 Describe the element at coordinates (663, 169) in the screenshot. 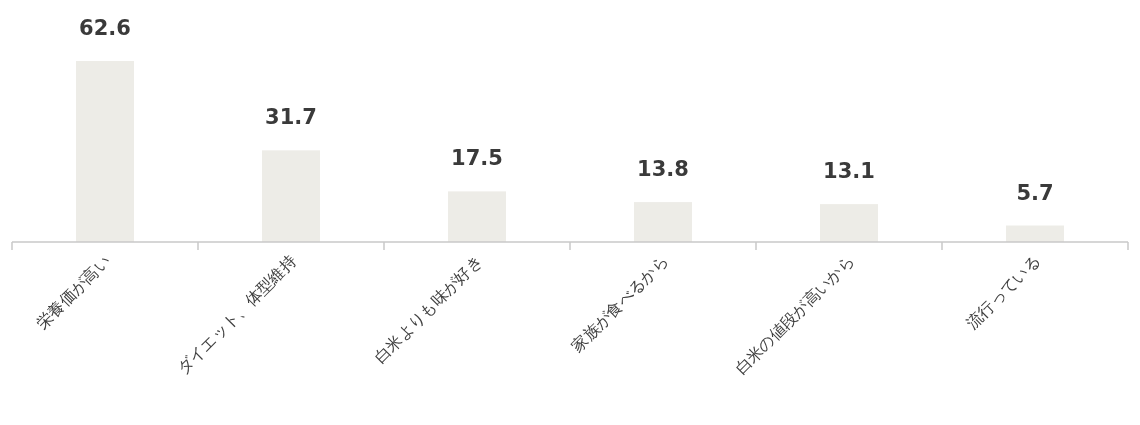

I see `data-label: 13.8` at that location.